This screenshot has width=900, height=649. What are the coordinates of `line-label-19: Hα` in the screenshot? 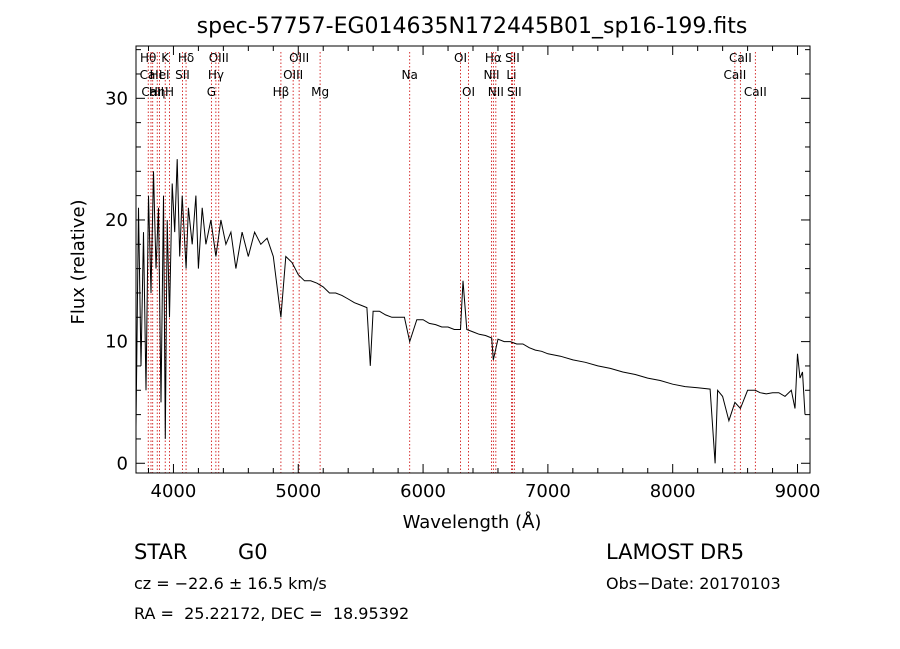 It's located at (493, 58).